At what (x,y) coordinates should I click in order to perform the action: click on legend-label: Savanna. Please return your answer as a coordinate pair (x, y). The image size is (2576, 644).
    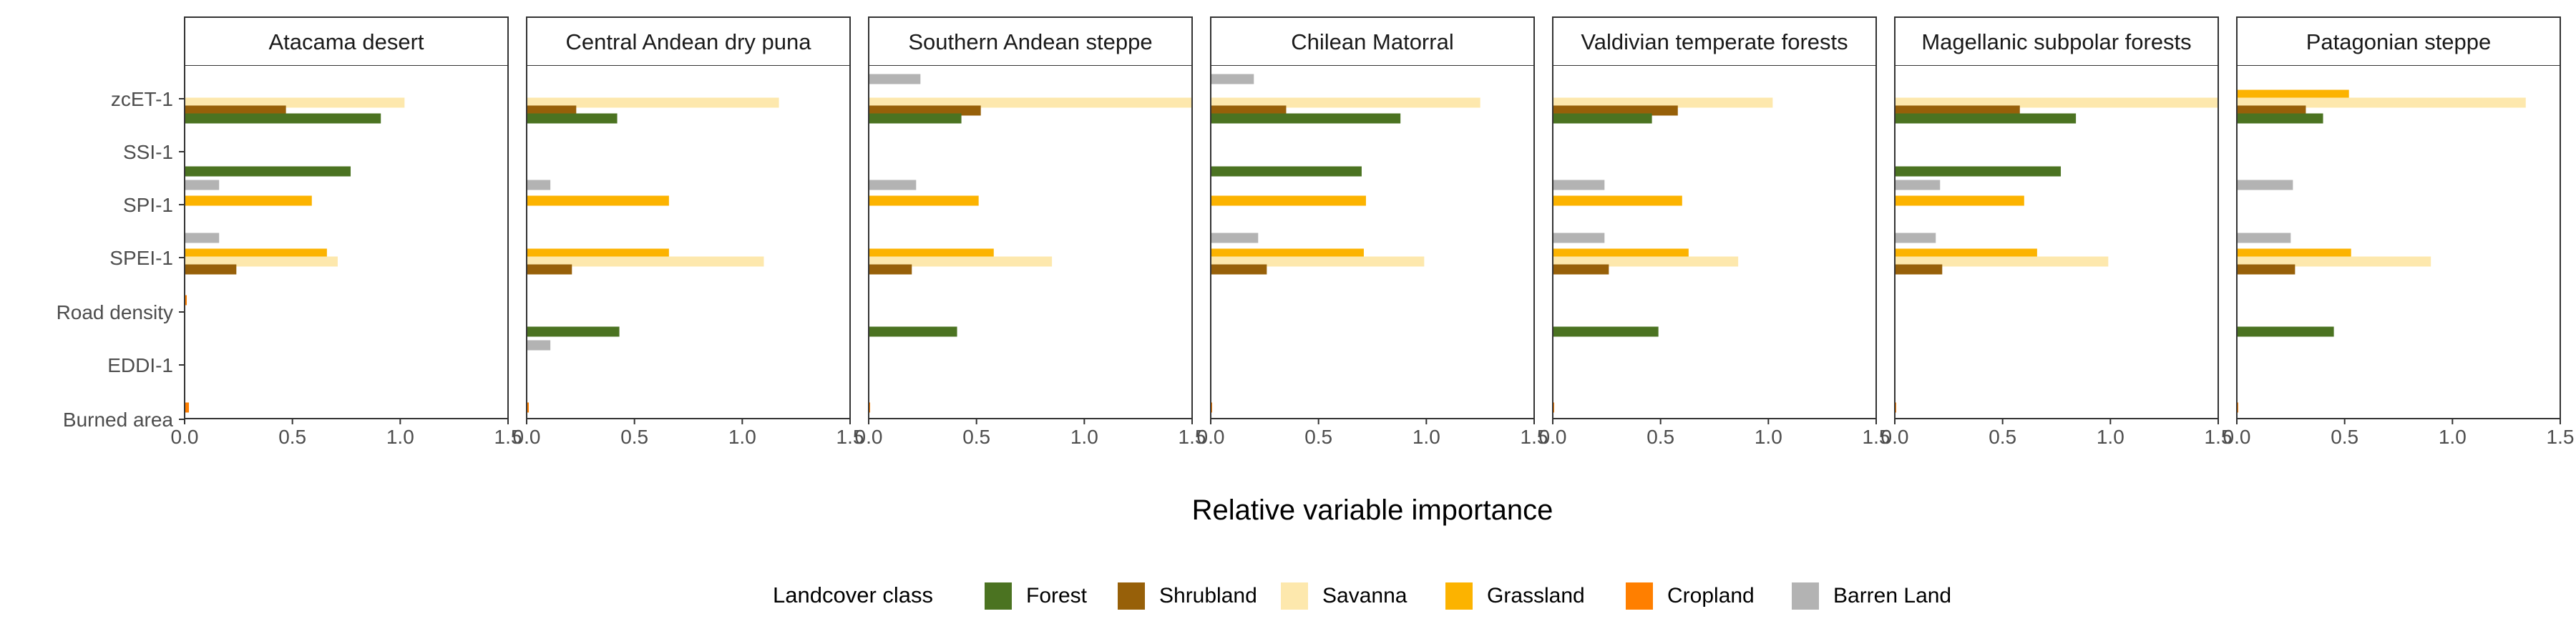
    Looking at the image, I should click on (1364, 596).